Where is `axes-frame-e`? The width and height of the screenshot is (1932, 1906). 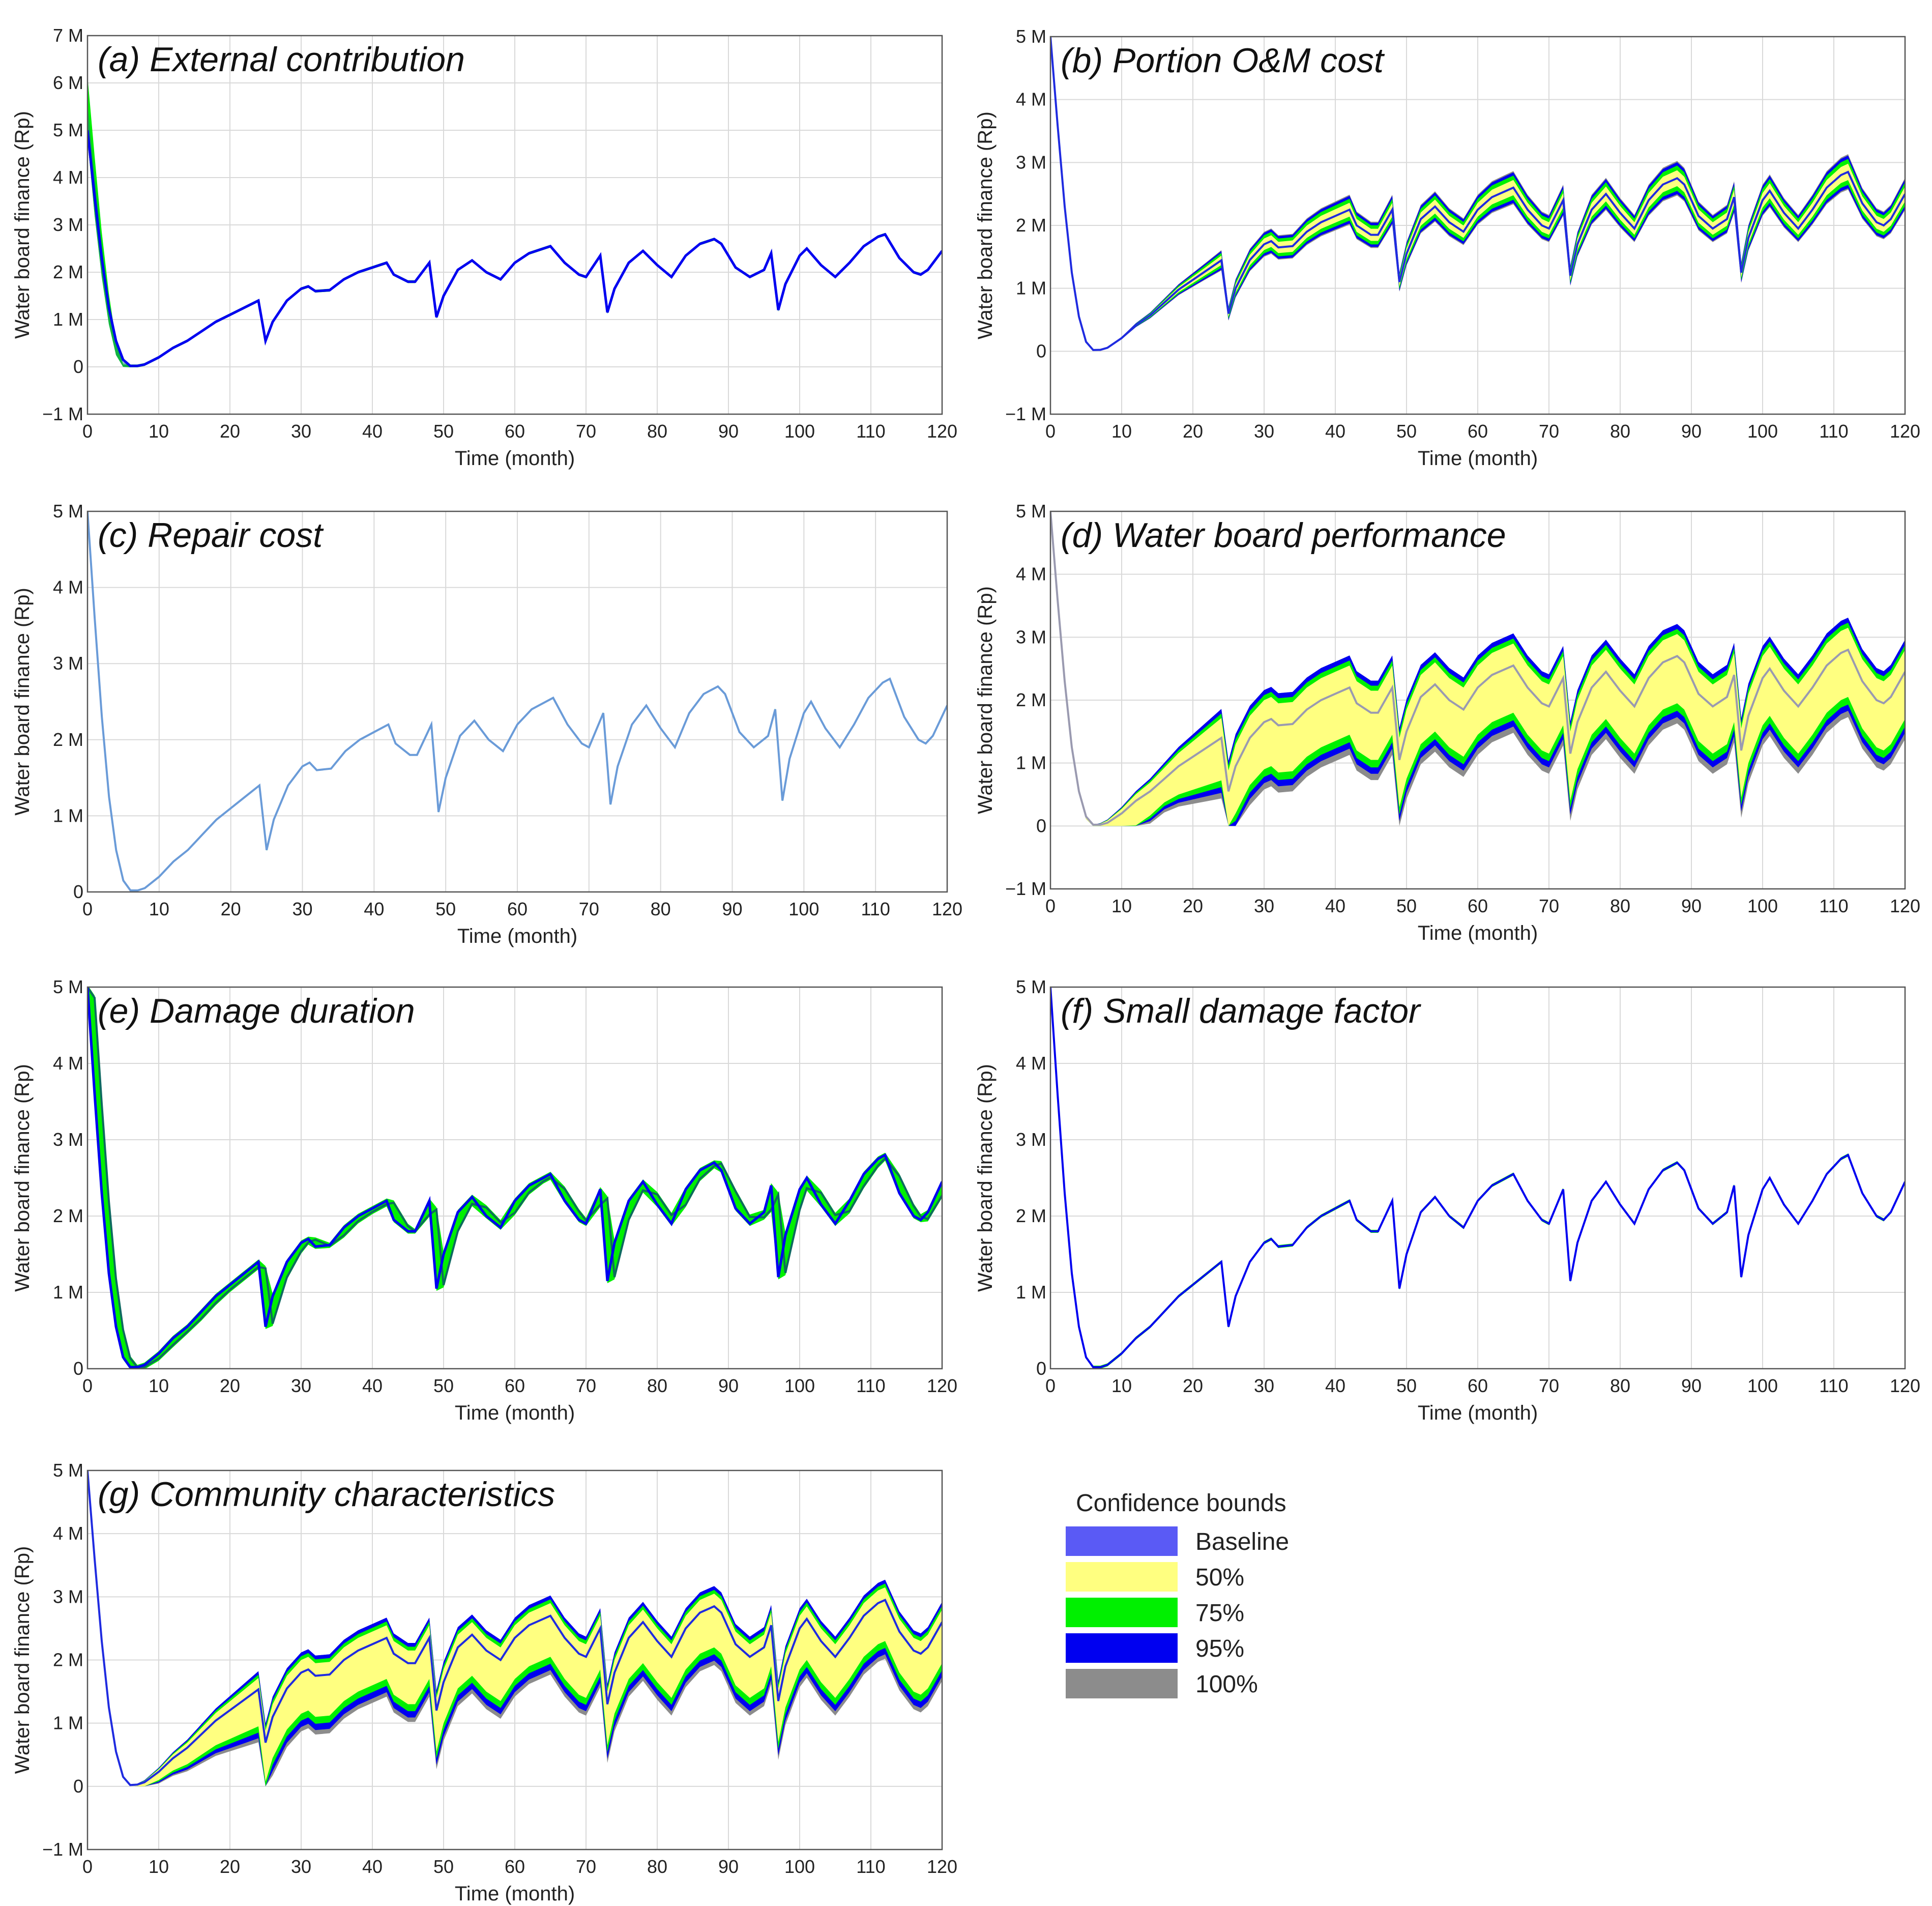
axes-frame-e is located at coordinates (514, 1178).